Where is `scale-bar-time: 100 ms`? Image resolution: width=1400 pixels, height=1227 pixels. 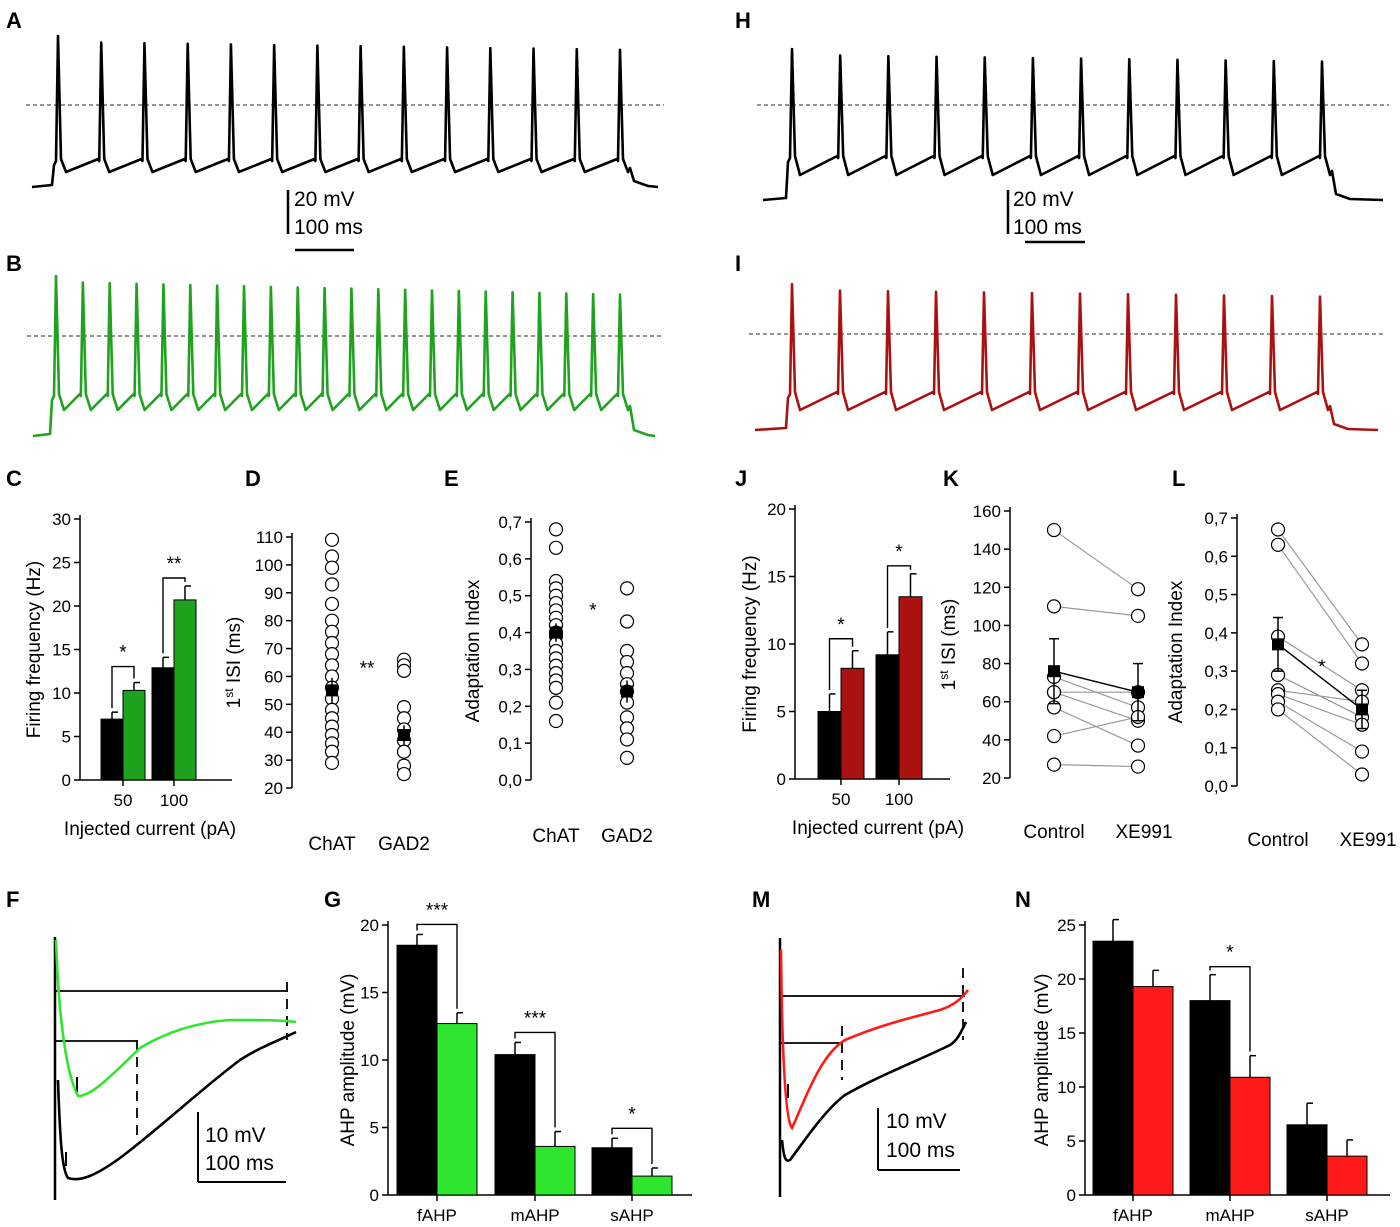
scale-bar-time: 100 ms is located at coordinates (328, 227).